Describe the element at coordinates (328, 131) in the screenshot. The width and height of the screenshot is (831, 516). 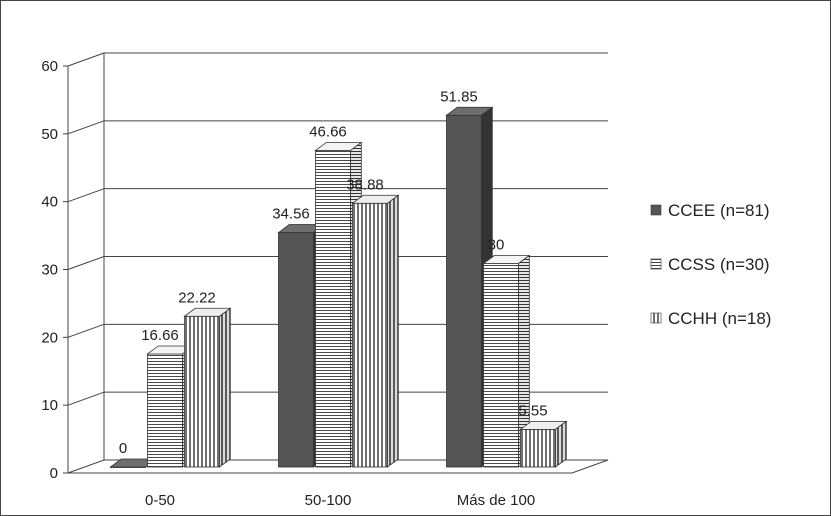
I see `data-label: 46.66` at that location.